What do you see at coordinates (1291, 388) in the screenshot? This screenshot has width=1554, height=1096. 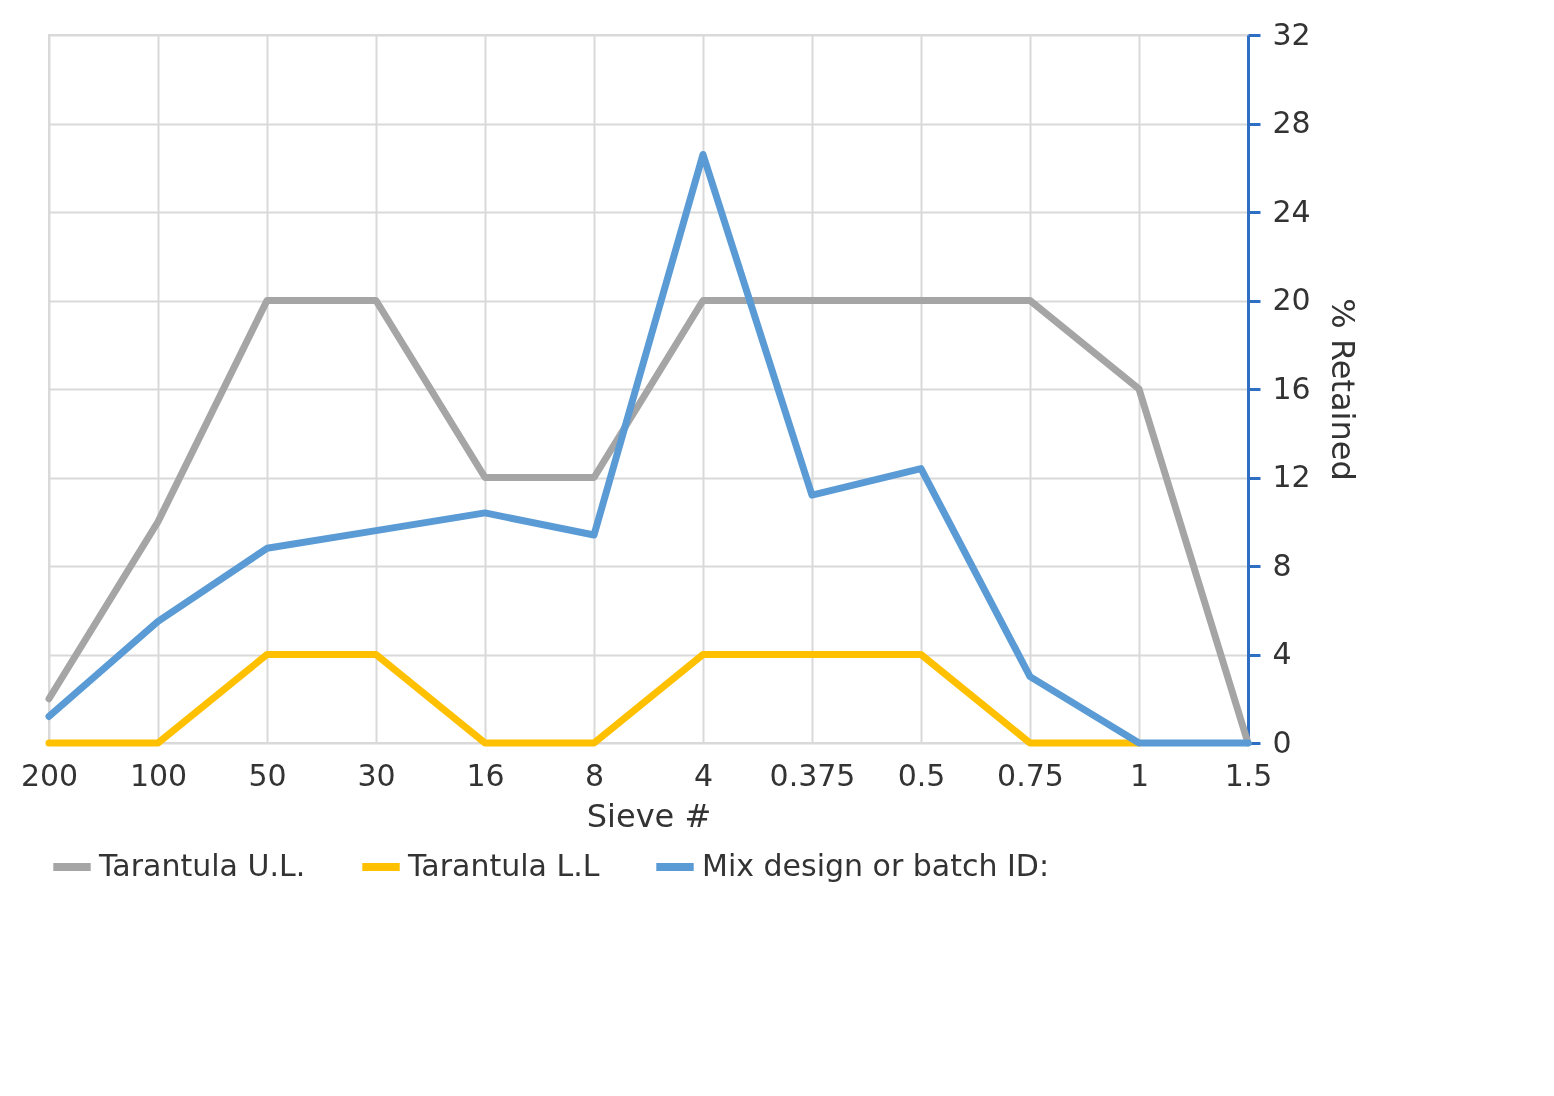 I see `y-tick-label: 16` at bounding box center [1291, 388].